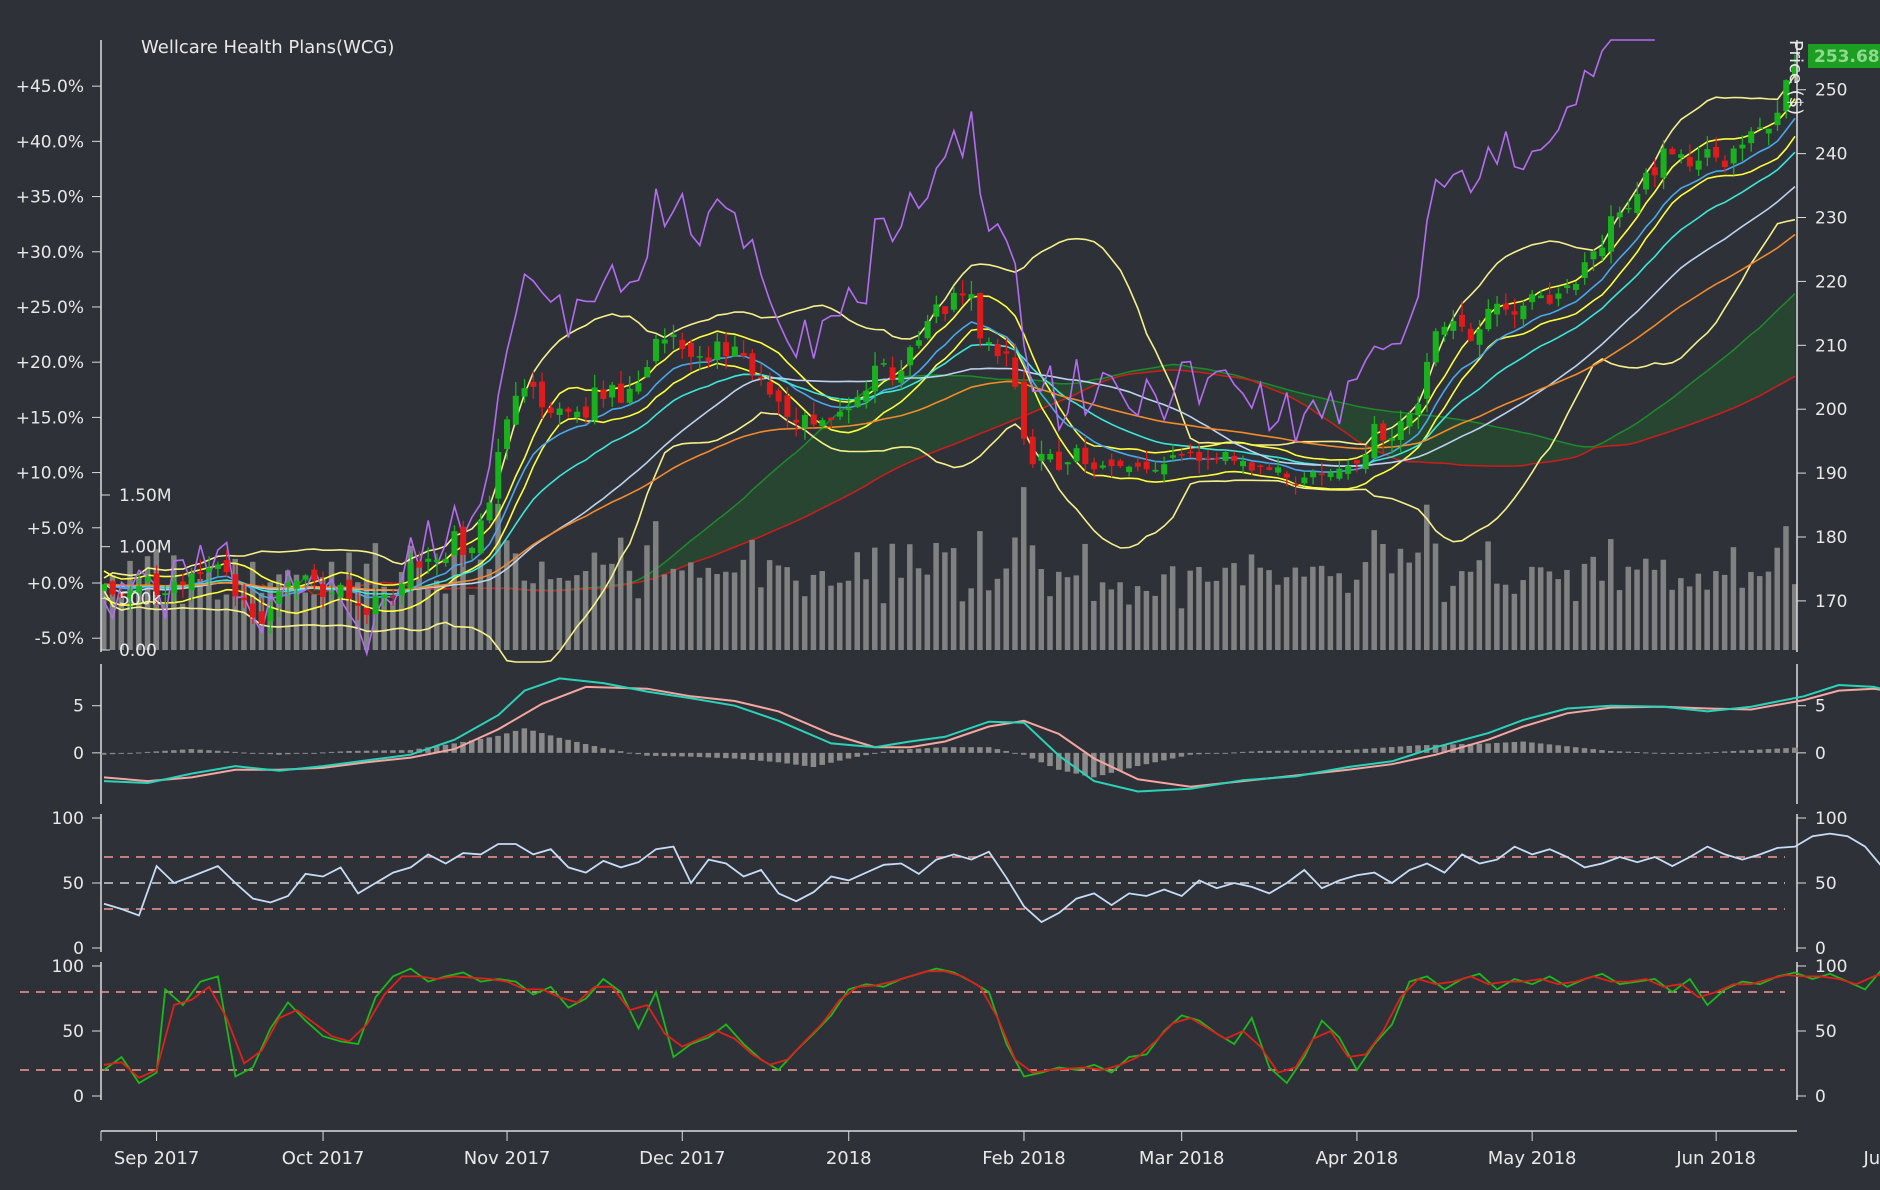  I want to click on left-tick-label: +0.0%, so click(55, 584).